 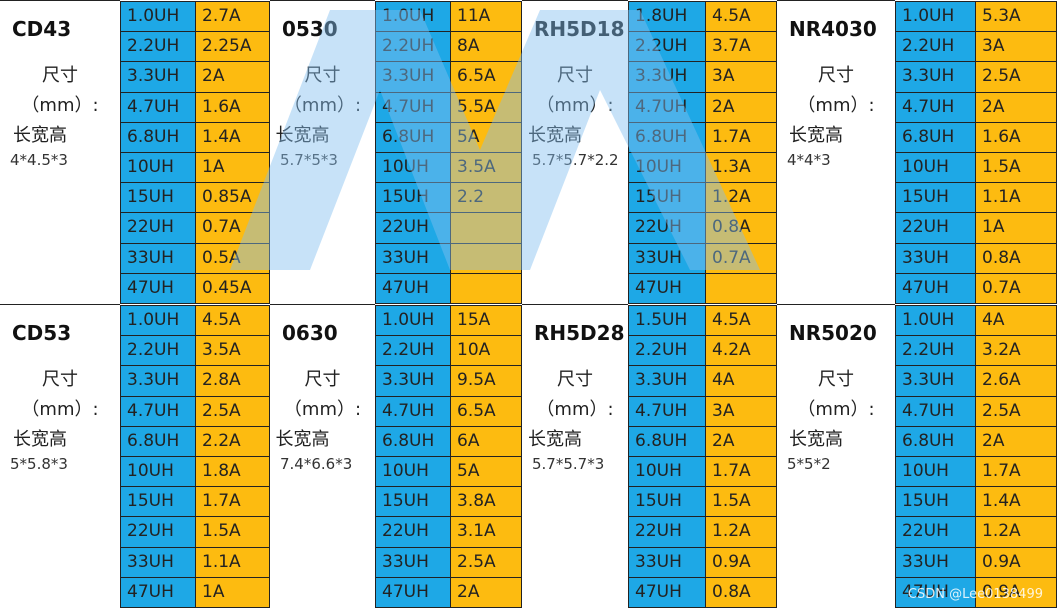 I want to click on current: 2.25A, so click(x=232, y=47).